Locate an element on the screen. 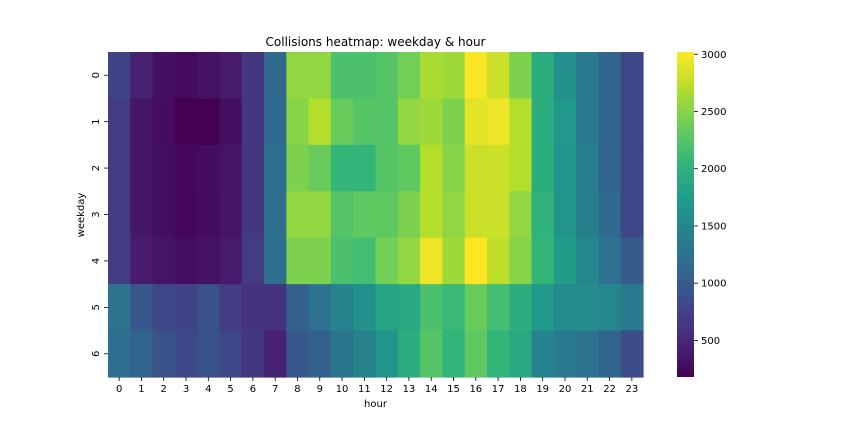  y-tick-label: 5 is located at coordinates (96, 307).